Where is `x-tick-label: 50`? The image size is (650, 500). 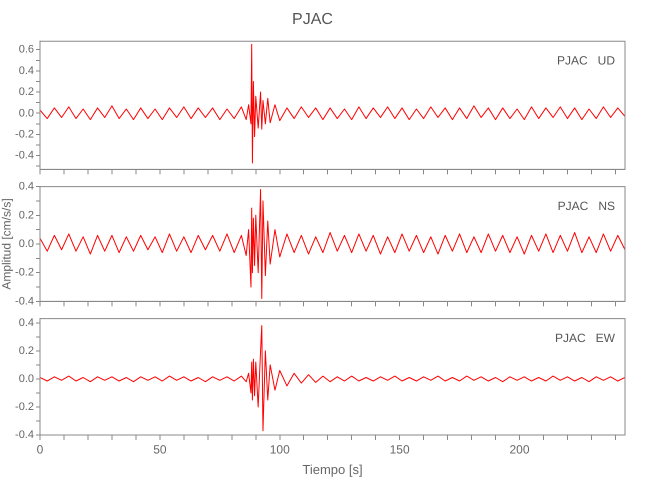
x-tick-label: 50 is located at coordinates (160, 449).